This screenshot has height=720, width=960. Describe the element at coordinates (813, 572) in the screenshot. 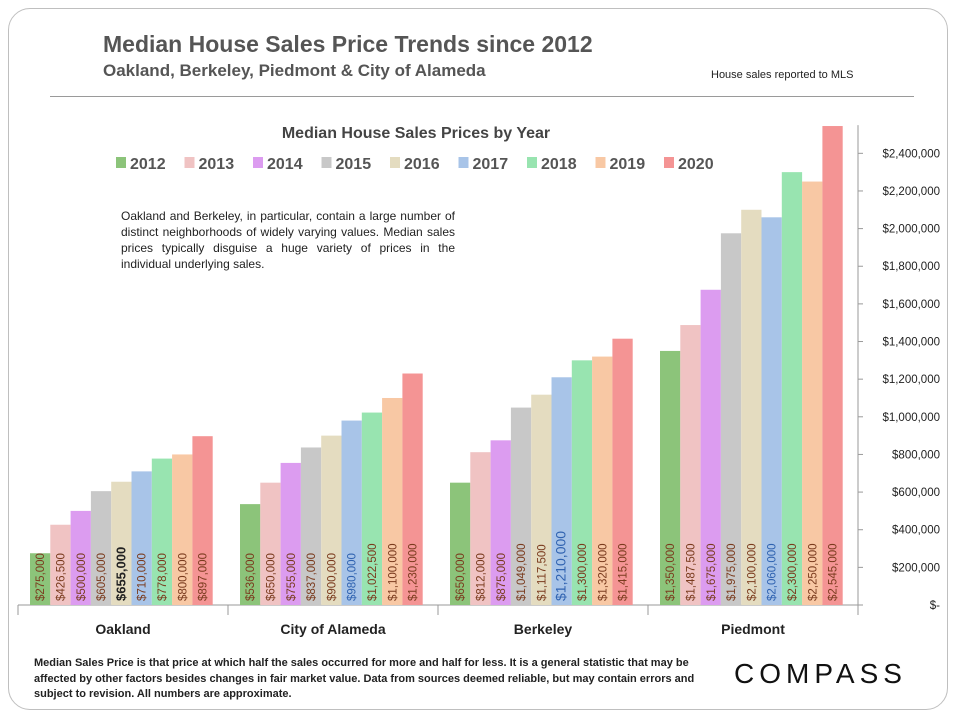

I see `bar-value-label: $2,250,000` at that location.